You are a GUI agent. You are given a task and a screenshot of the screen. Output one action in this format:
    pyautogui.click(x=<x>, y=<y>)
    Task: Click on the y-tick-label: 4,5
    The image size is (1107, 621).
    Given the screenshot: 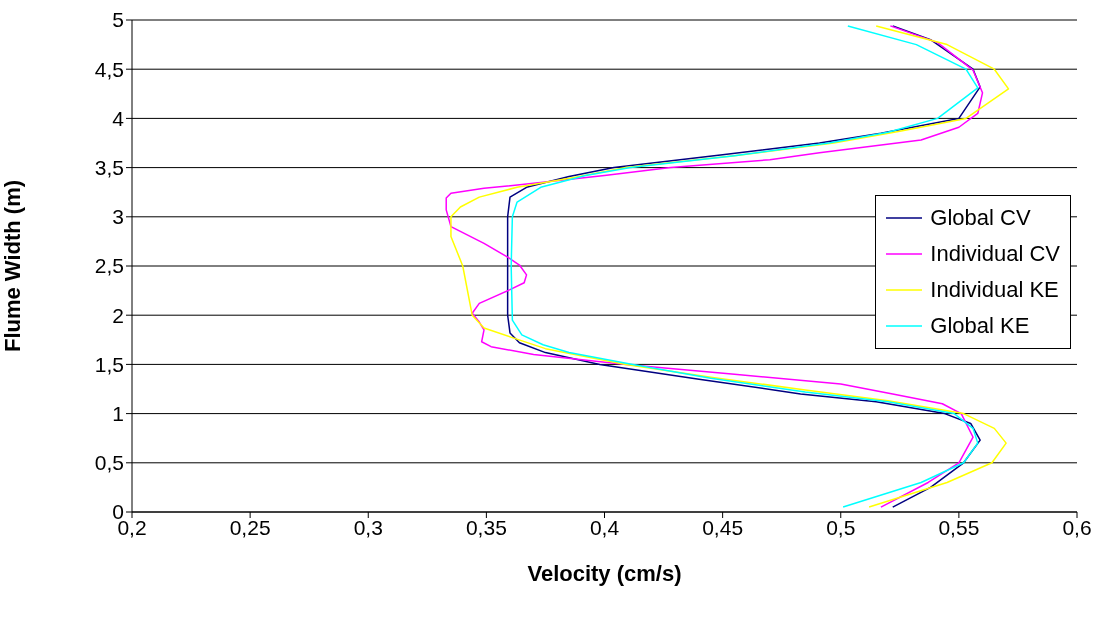 What is the action you would take?
    pyautogui.click(x=109, y=69)
    